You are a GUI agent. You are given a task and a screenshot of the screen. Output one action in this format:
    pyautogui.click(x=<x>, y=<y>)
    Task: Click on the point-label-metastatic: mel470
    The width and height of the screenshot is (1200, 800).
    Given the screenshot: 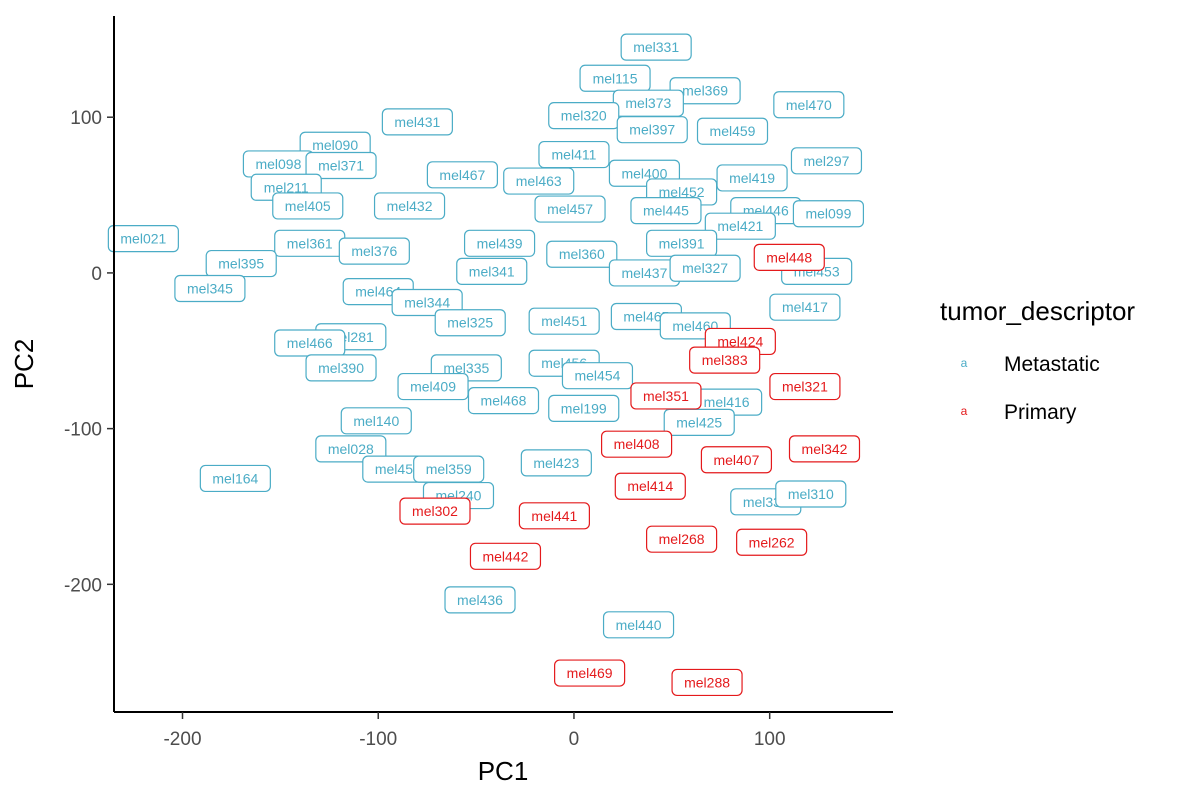 What is the action you would take?
    pyautogui.click(x=809, y=105)
    